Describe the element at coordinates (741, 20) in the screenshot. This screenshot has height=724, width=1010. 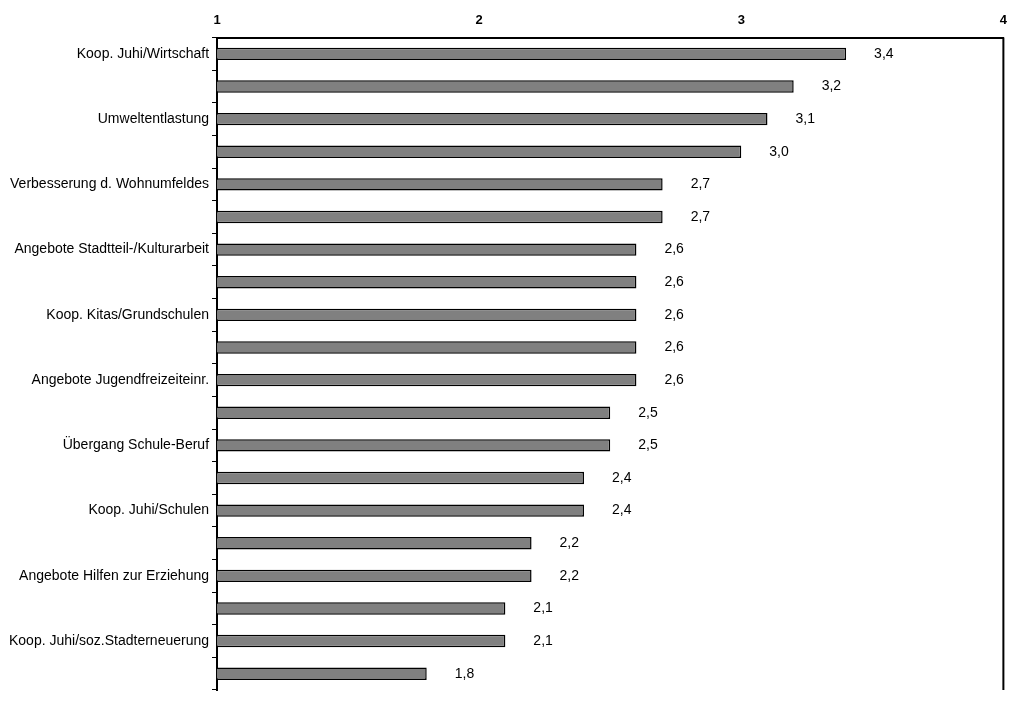
I see `x-tick-label: 3` at that location.